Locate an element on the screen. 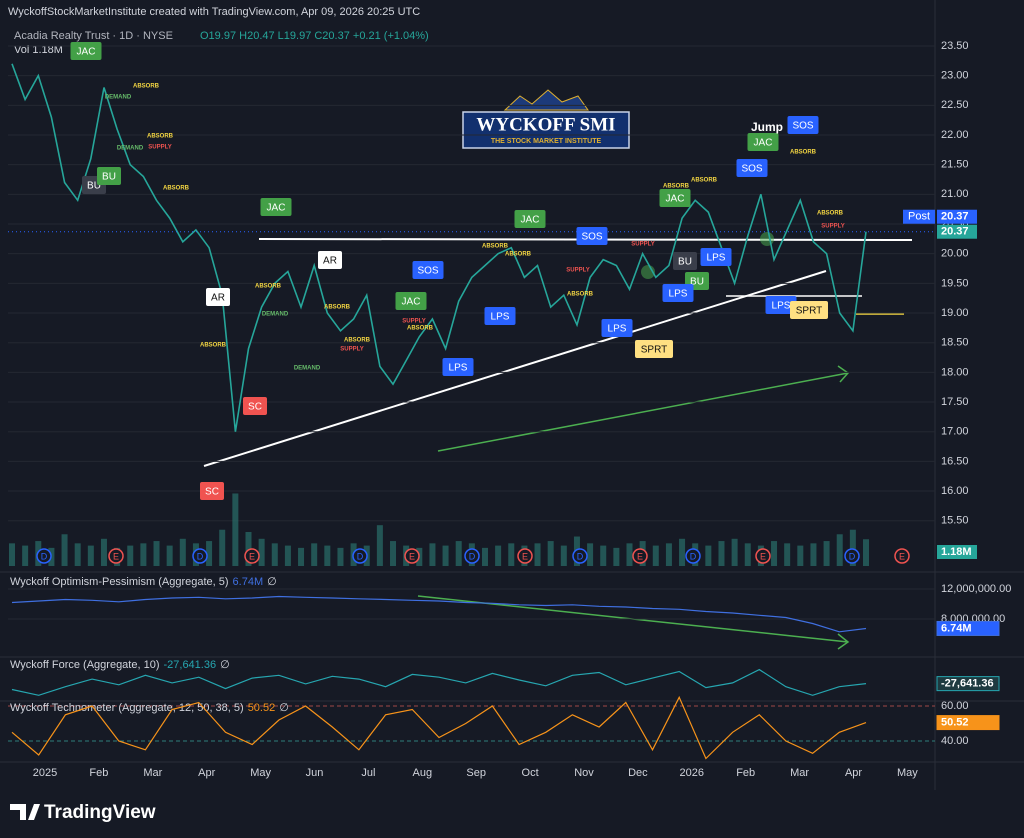 This screenshot has height=838, width=1024. x-tick-label: Oct is located at coordinates (530, 773).